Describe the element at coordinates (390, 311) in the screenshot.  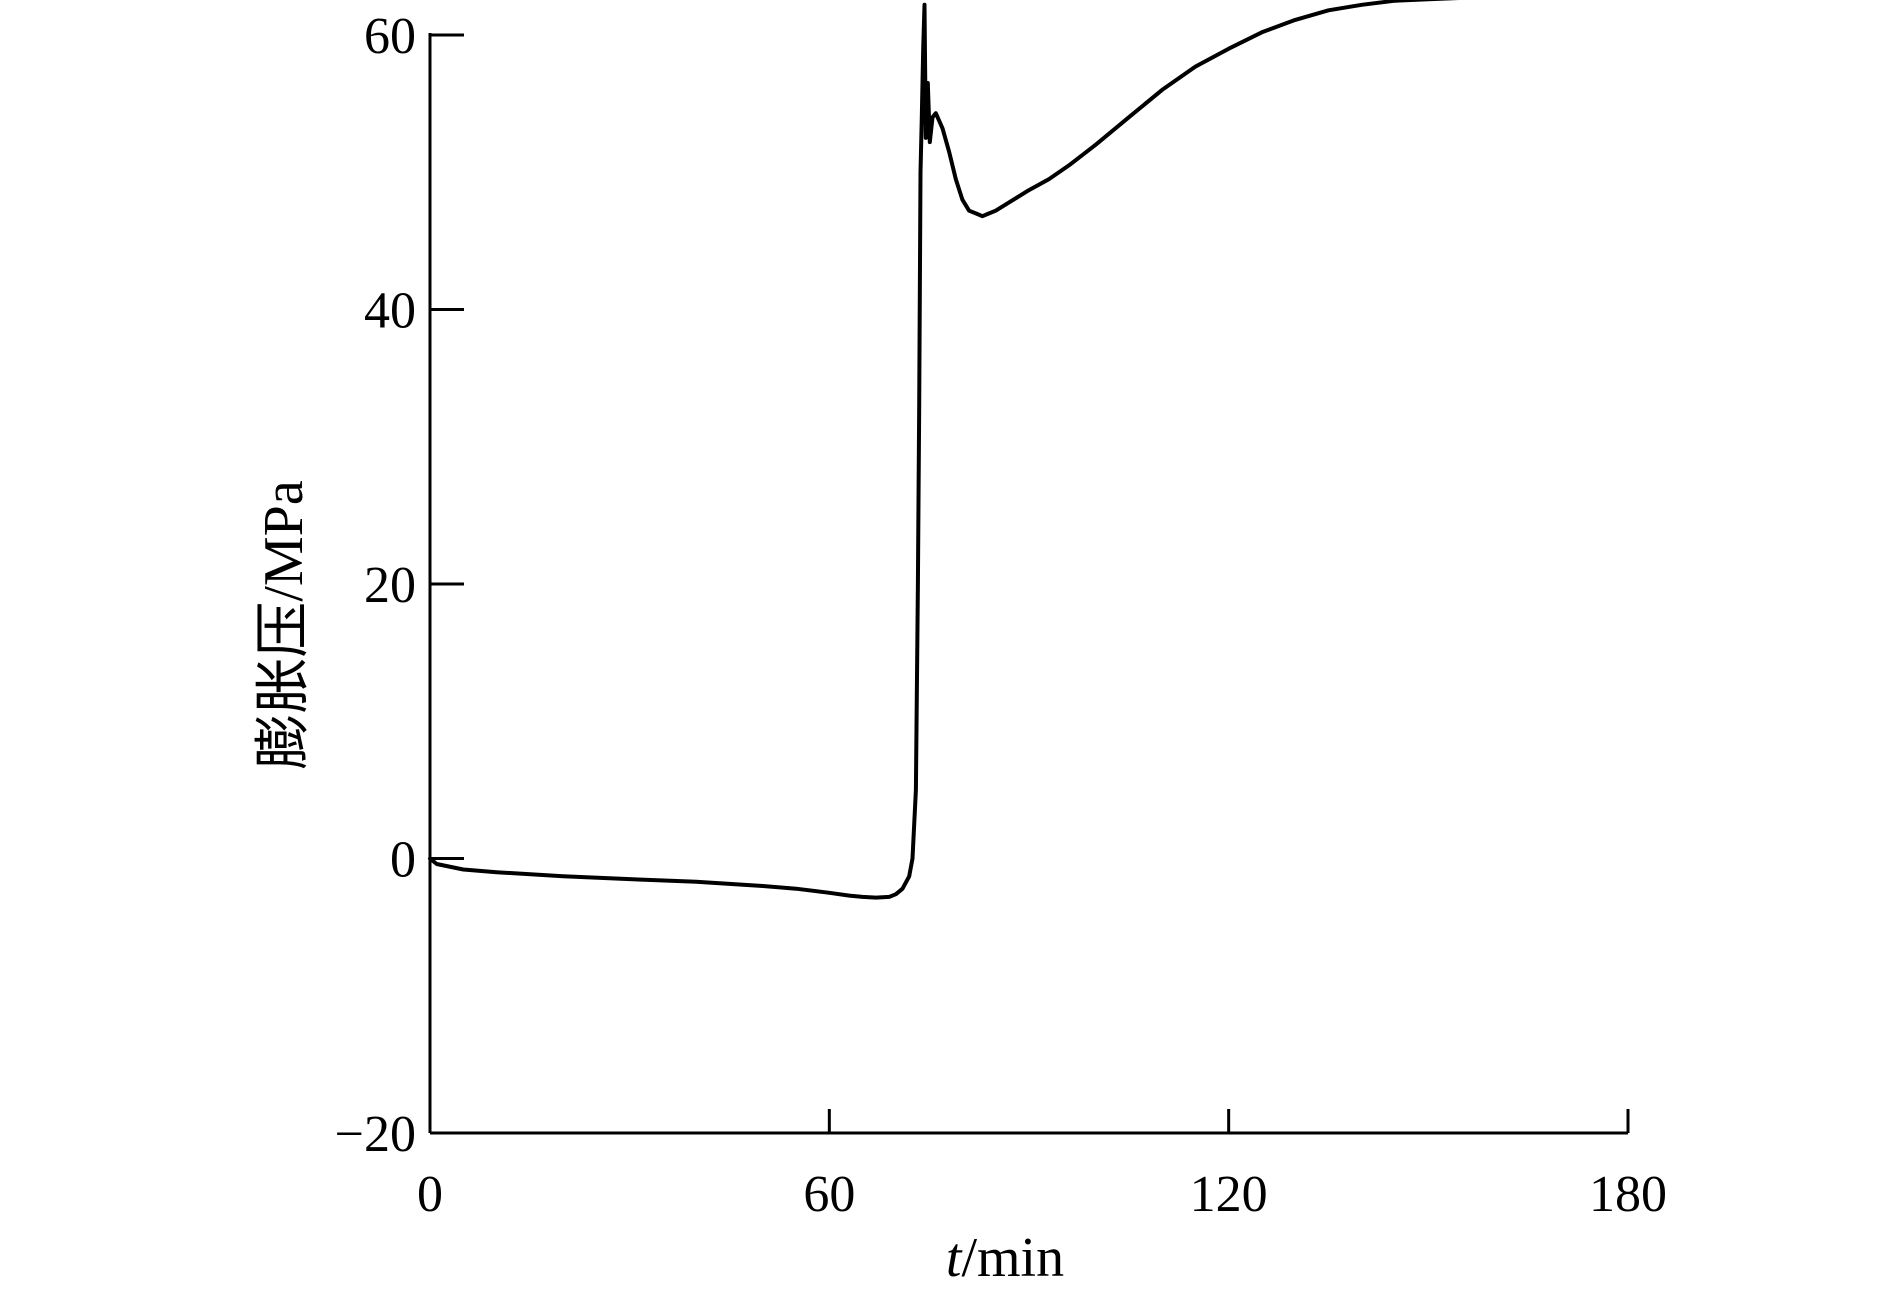
I see `y-tick-label: 40` at that location.